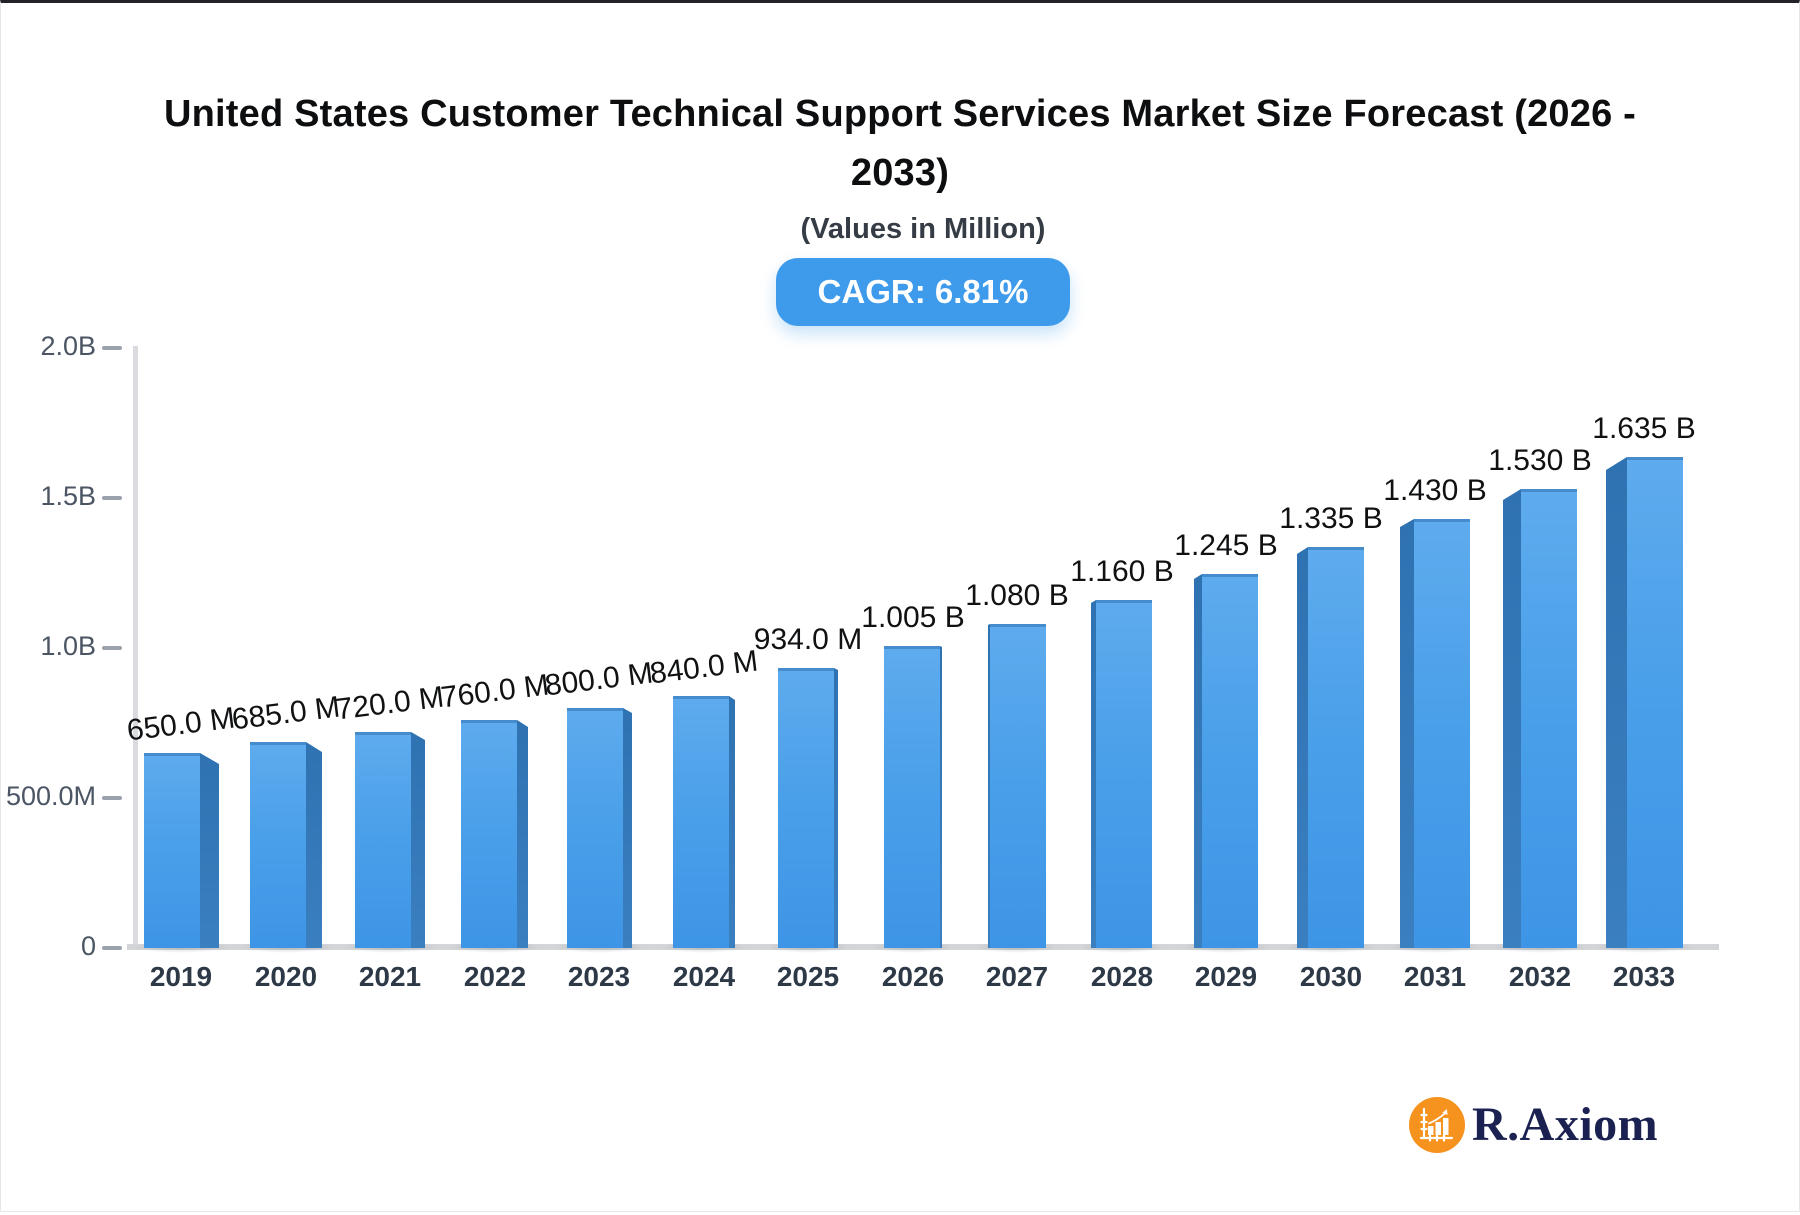 The width and height of the screenshot is (1800, 1215). Describe the element at coordinates (1437, 1125) in the screenshot. I see `bar-chart-growth-icon` at that location.